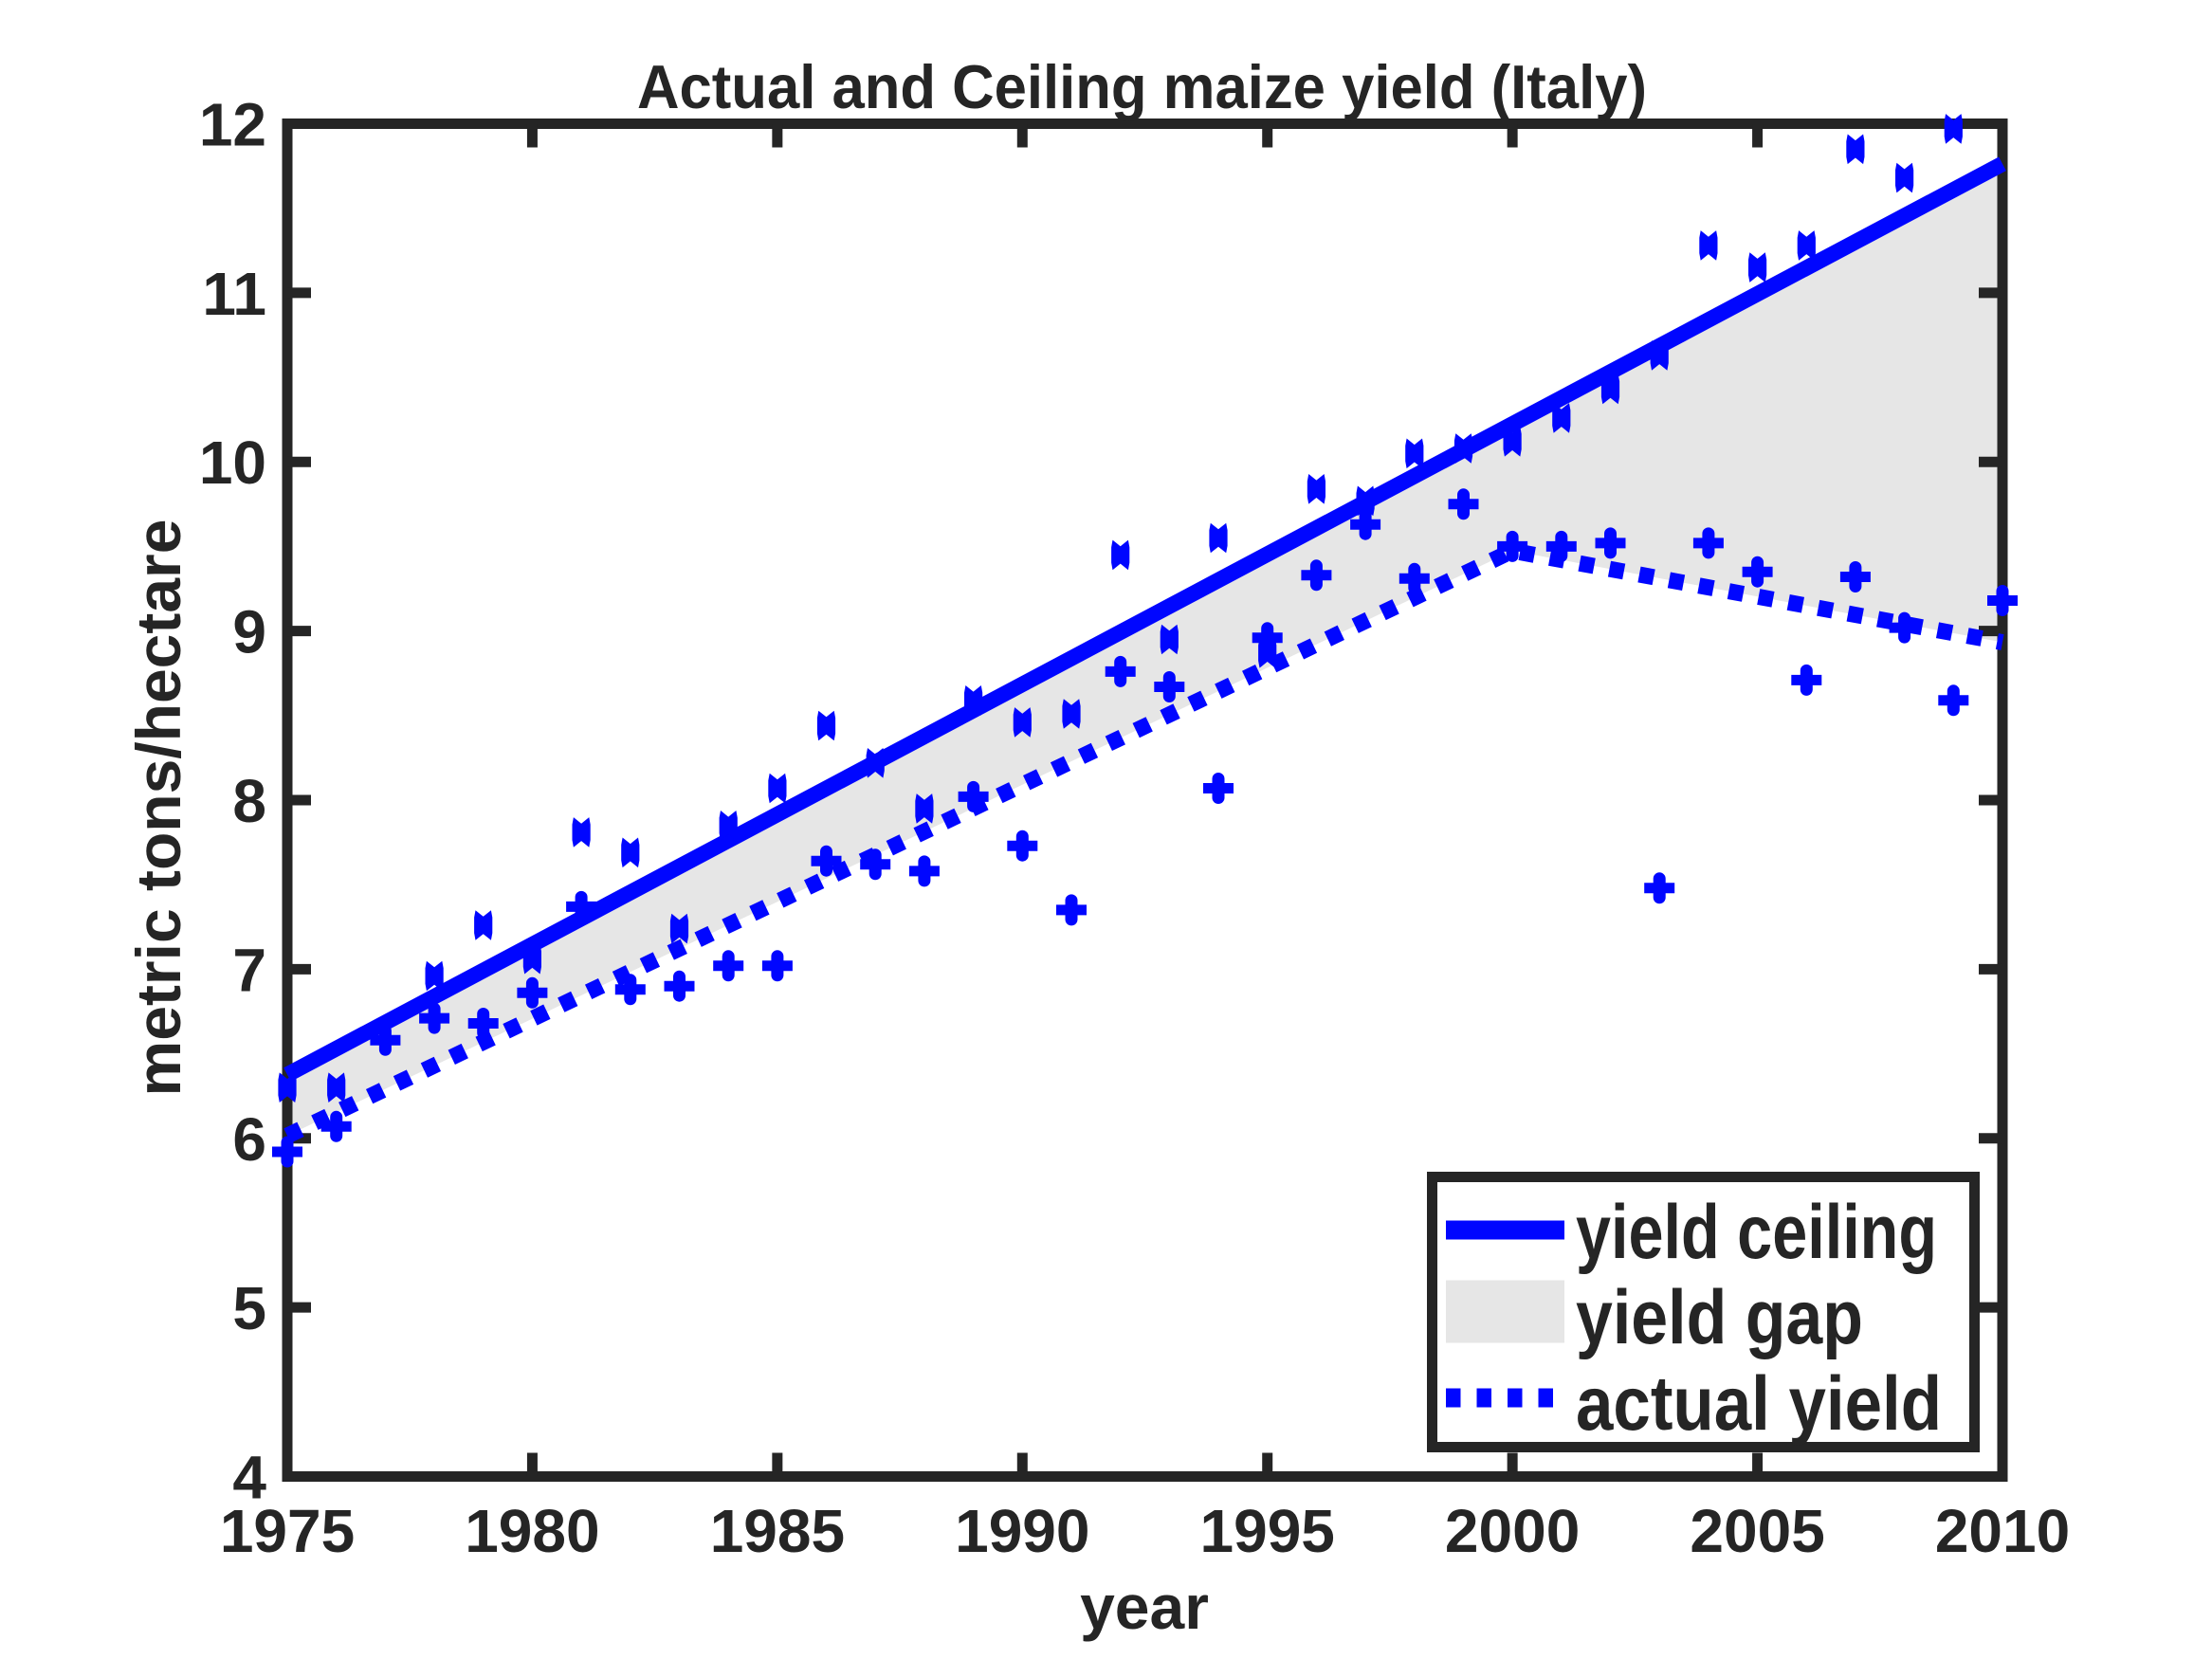 Image resolution: width=2212 pixels, height=1659 pixels. Describe the element at coordinates (158, 808) in the screenshot. I see `svg-text: metric tons/hectare` at that location.